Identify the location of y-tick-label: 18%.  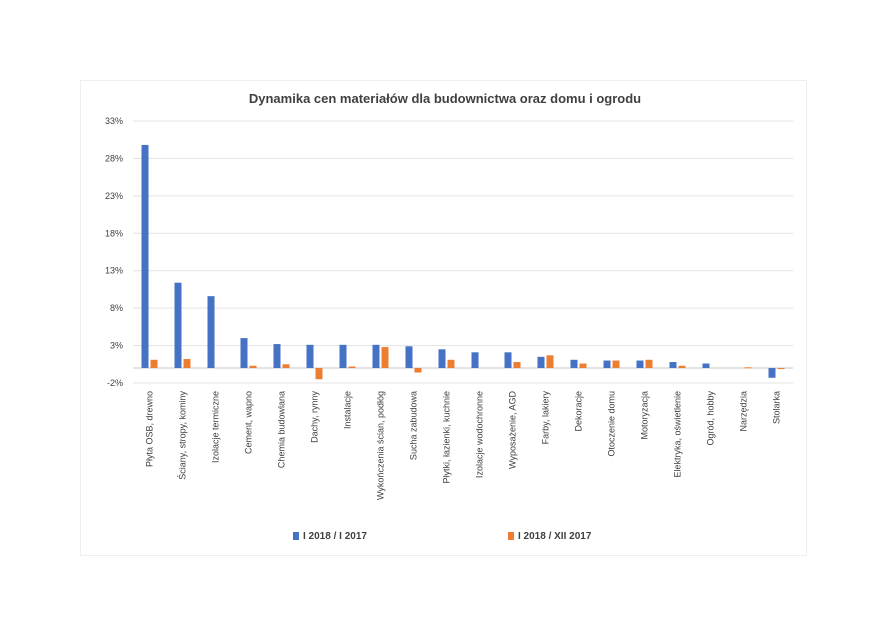
(114, 233).